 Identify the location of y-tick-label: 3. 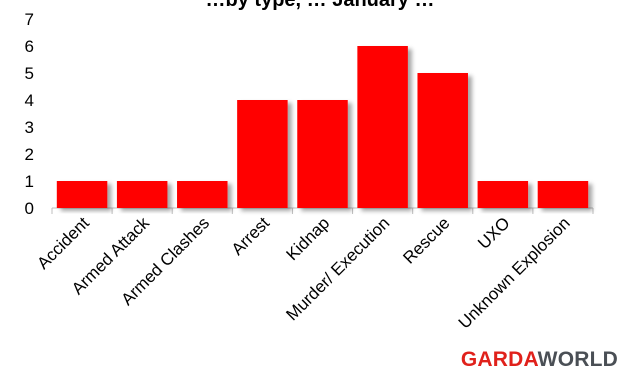
(29, 127).